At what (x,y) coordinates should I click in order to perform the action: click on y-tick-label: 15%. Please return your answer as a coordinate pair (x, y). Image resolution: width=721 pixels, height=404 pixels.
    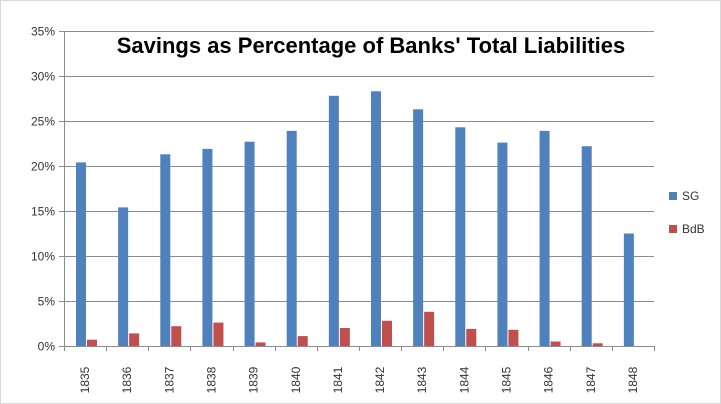
    Looking at the image, I should click on (43, 212).